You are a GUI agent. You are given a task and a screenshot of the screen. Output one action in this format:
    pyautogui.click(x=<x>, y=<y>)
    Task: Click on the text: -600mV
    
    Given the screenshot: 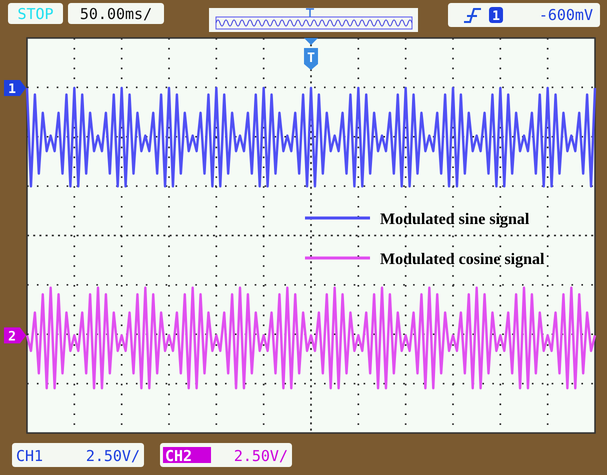 What is the action you would take?
    pyautogui.click(x=565, y=15)
    